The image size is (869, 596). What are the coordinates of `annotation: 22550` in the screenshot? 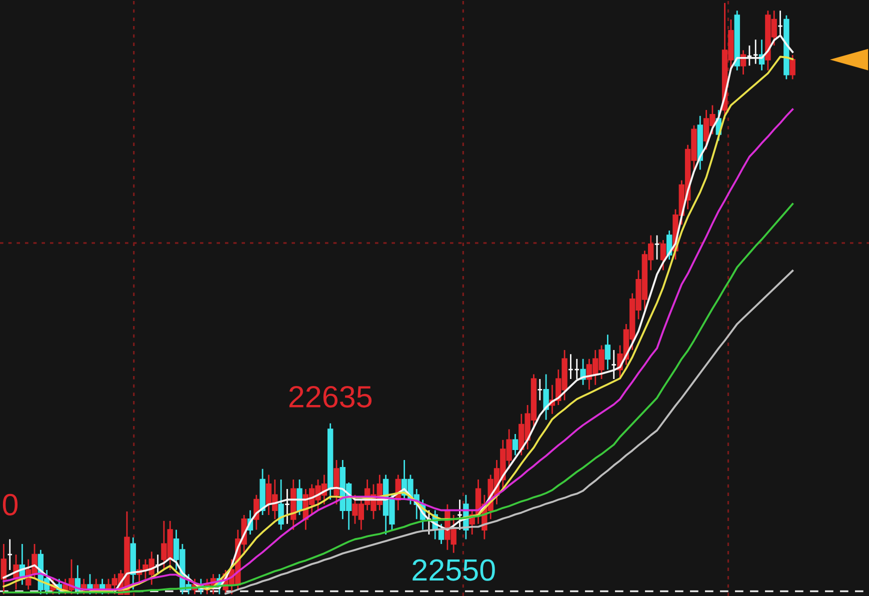 It's located at (453, 570).